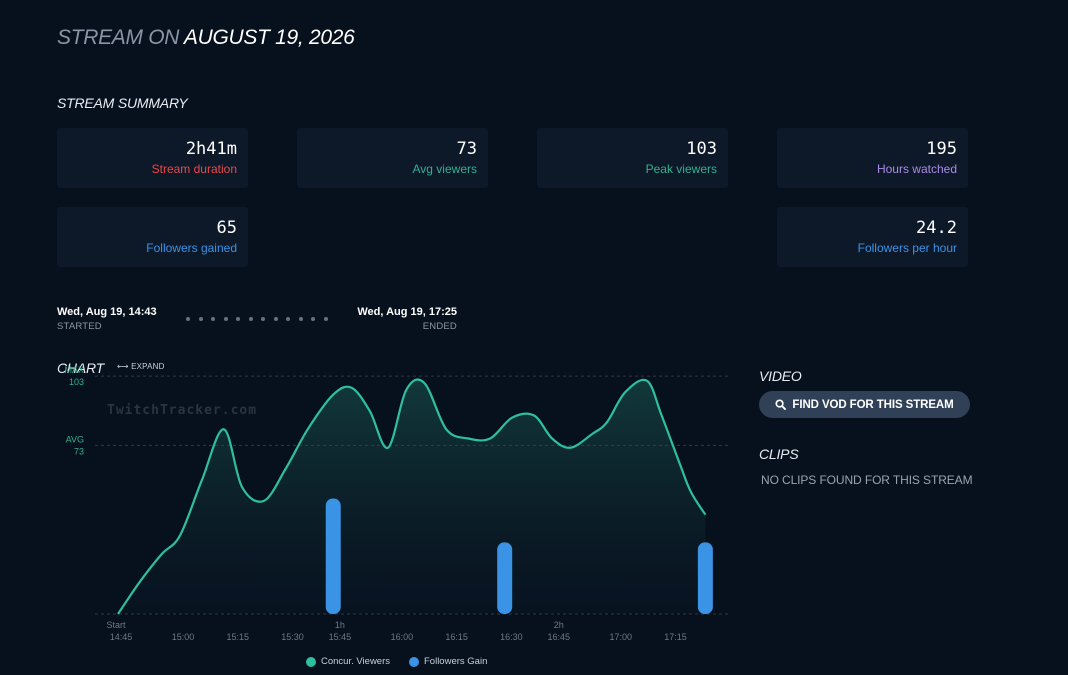  I want to click on card-label: Followers per hour, so click(907, 248).